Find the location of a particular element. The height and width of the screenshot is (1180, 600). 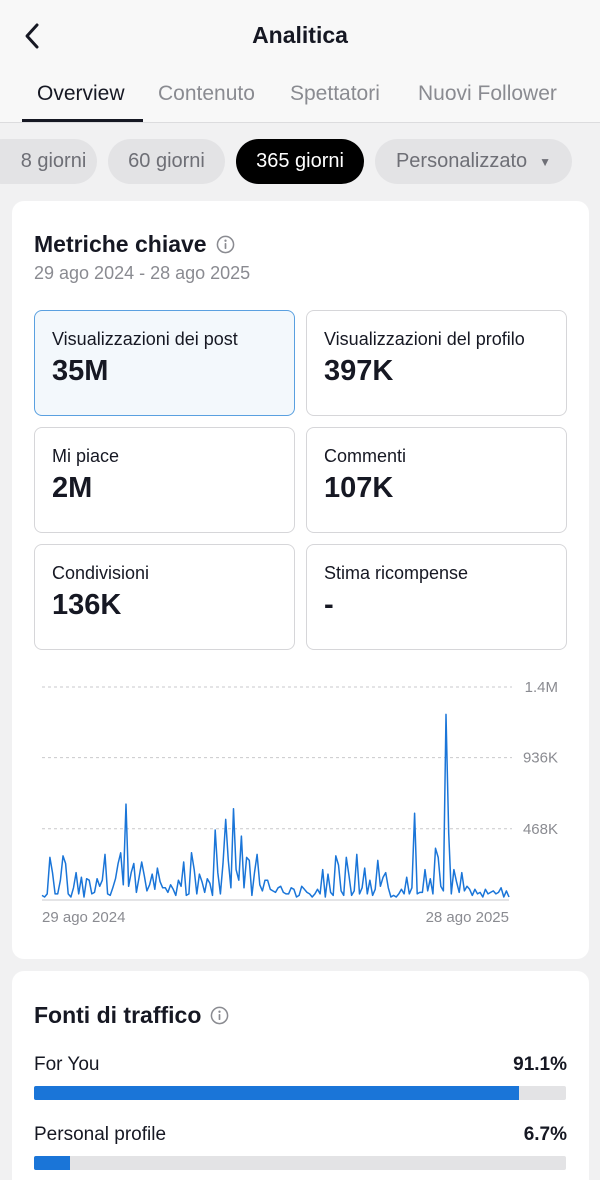

chip-custom-dropdown: Personalizzato ▼ is located at coordinates (473, 161).